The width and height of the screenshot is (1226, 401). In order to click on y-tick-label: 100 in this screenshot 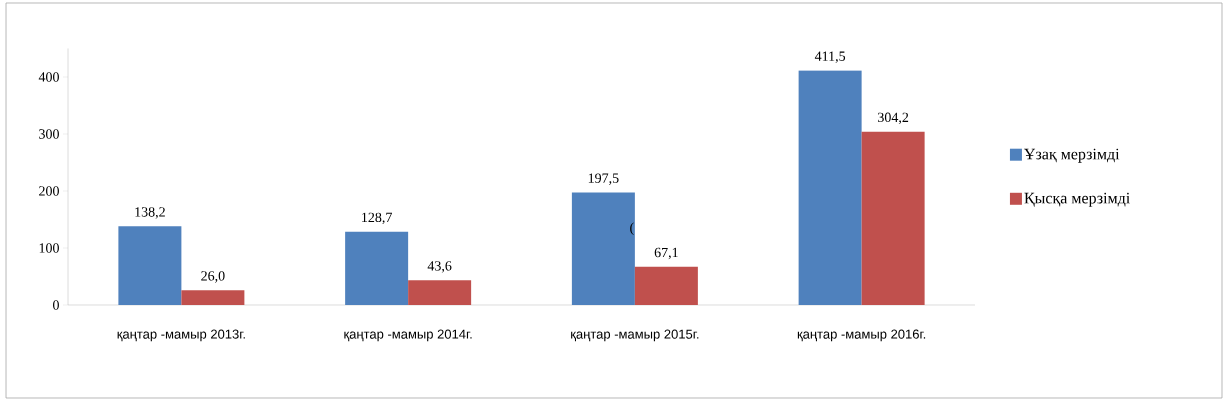, I will do `click(49, 248)`.